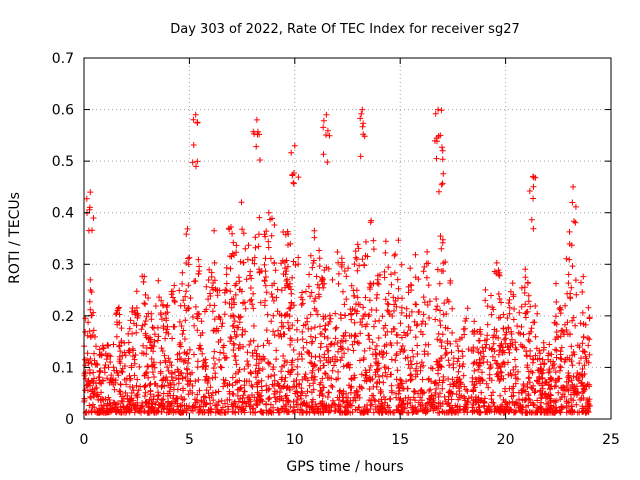 This screenshot has width=640, height=480. Describe the element at coordinates (84, 440) in the screenshot. I see `x-tick-label: 0` at that location.